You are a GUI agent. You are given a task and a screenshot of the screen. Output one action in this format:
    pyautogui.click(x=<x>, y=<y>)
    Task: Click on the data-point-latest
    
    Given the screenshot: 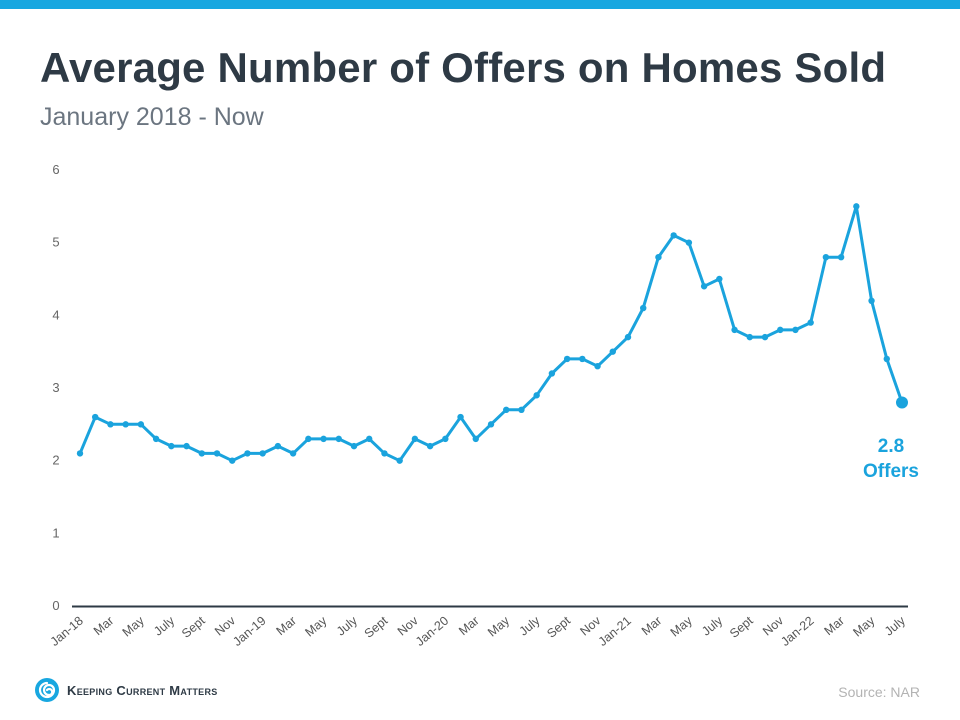 What is the action you would take?
    pyautogui.click(x=902, y=402)
    